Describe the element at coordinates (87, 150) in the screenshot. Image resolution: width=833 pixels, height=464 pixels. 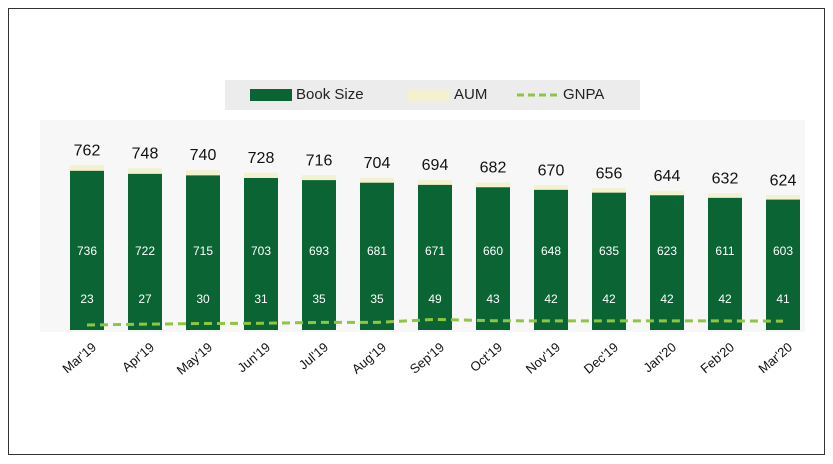
I see `aum-label: 762` at that location.